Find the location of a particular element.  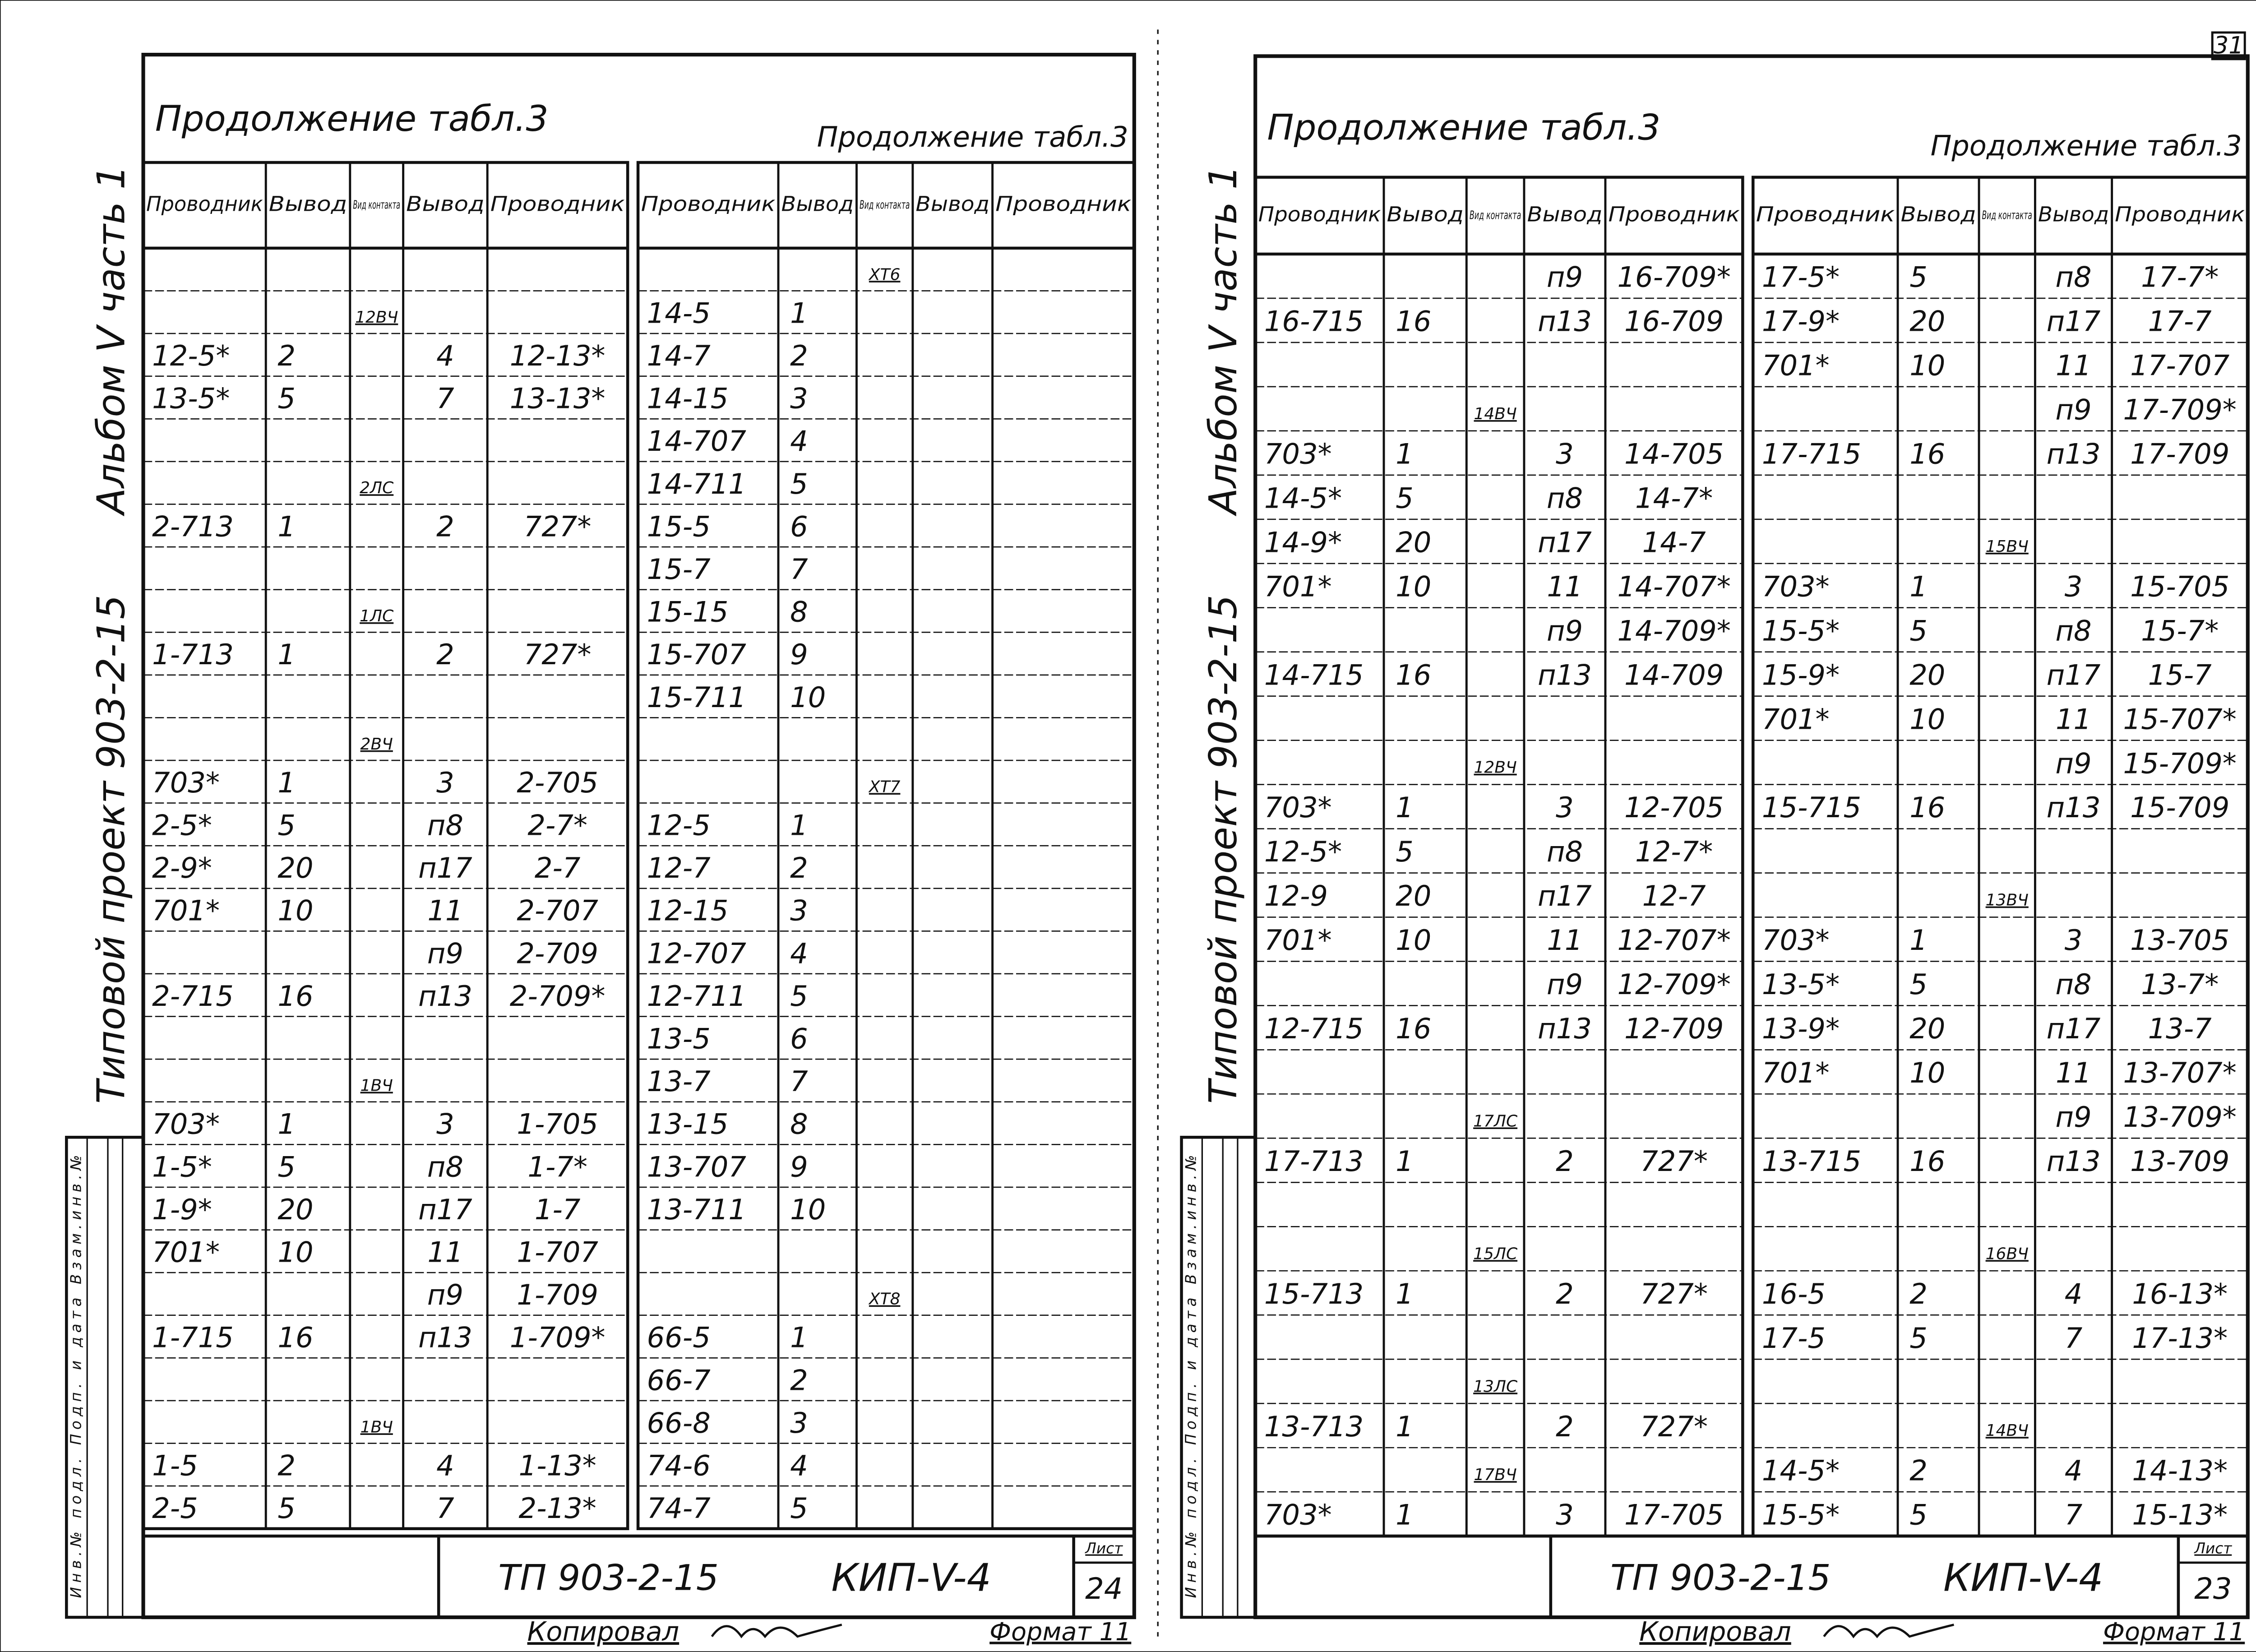

cell: 17-13* is located at coordinates (2180, 1338).